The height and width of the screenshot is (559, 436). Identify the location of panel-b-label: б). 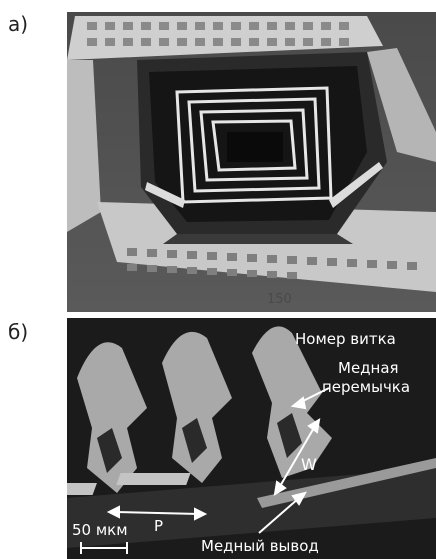
(18, 332).